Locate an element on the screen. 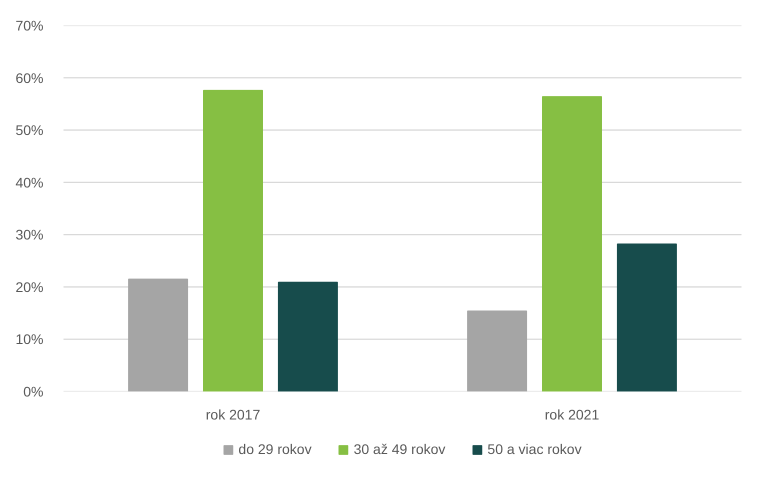  y-tick-label: 20% is located at coordinates (29, 286).